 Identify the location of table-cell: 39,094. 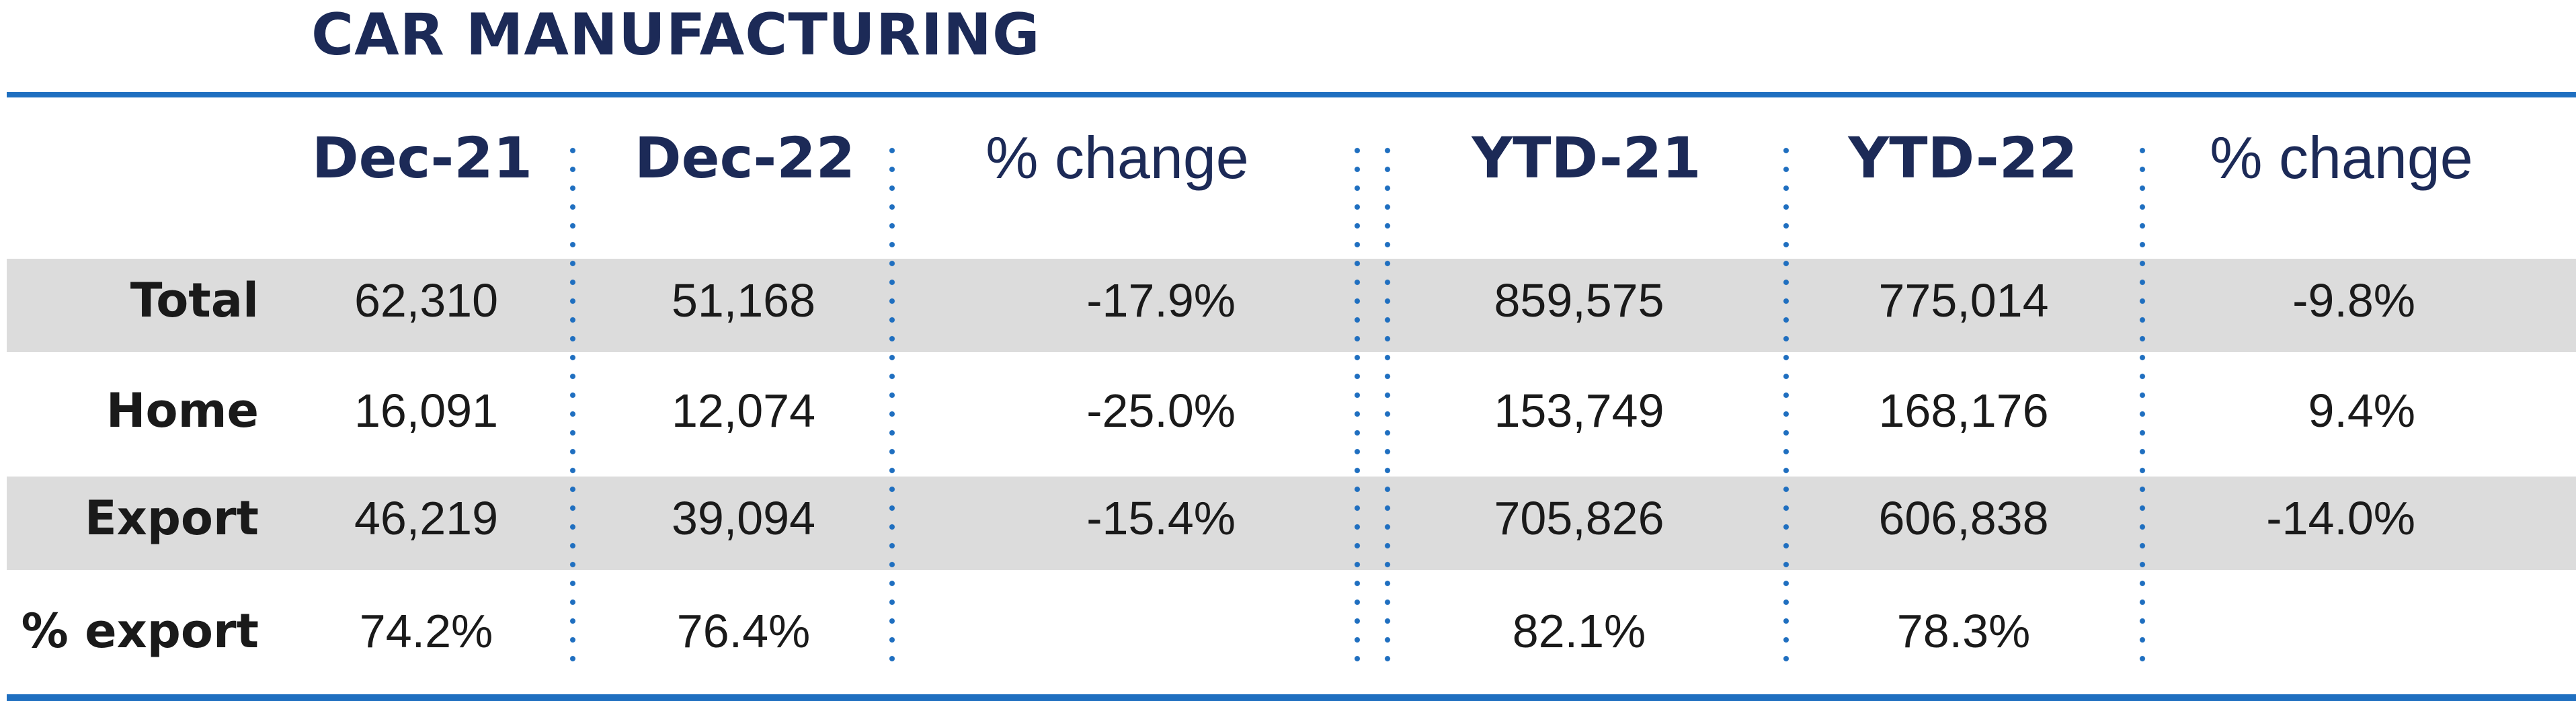
(743, 518).